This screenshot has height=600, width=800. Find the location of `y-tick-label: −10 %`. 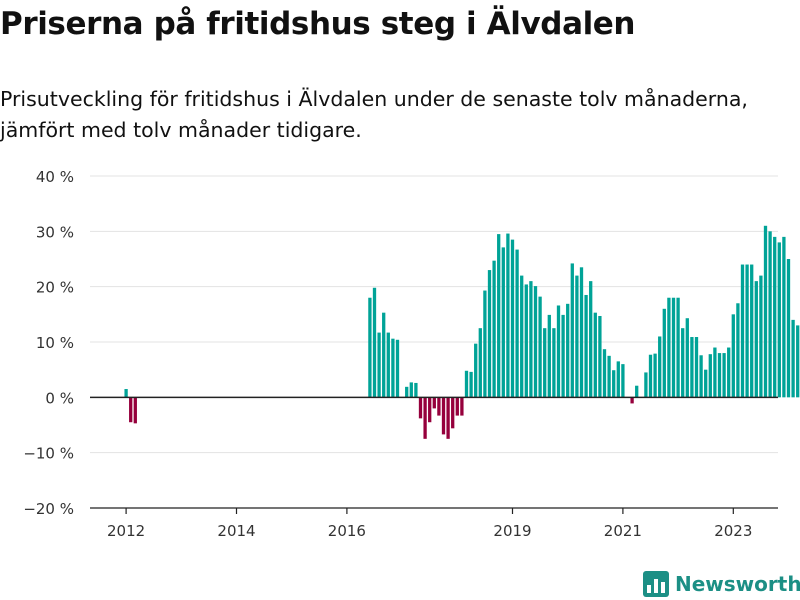

y-tick-label: −10 % is located at coordinates (48, 454).